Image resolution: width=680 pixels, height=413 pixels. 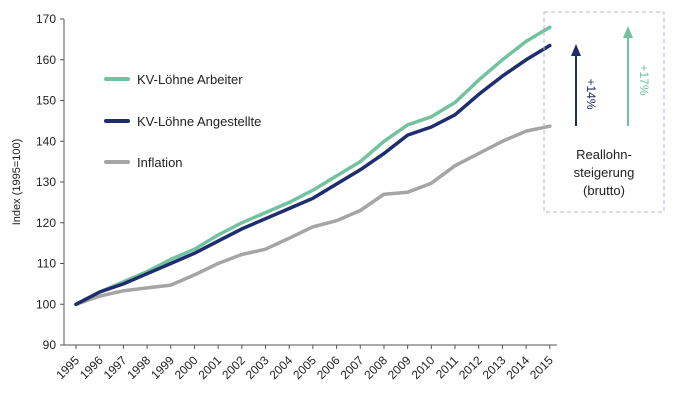 I want to click on x-tick-label: 2011, so click(x=447, y=367).